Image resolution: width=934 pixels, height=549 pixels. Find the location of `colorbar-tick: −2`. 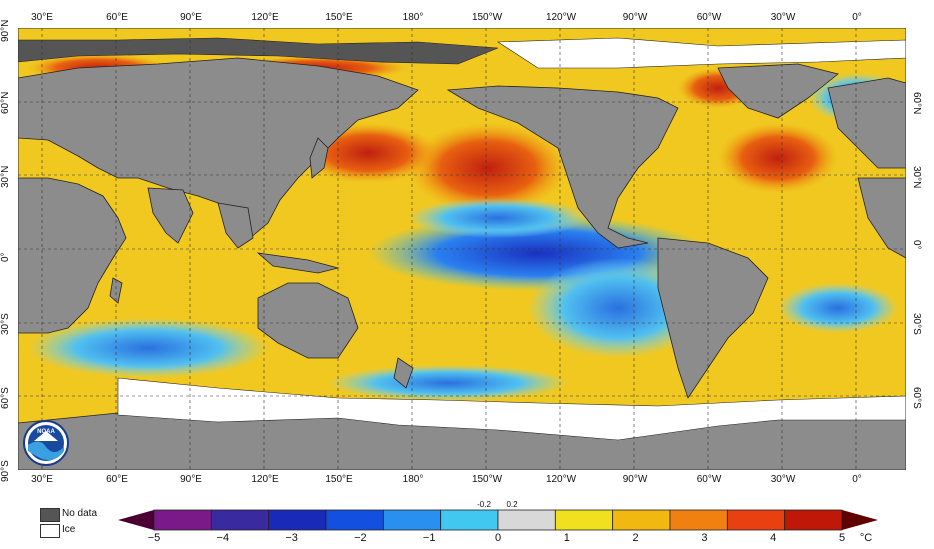

colorbar-tick: −2 is located at coordinates (360, 538).